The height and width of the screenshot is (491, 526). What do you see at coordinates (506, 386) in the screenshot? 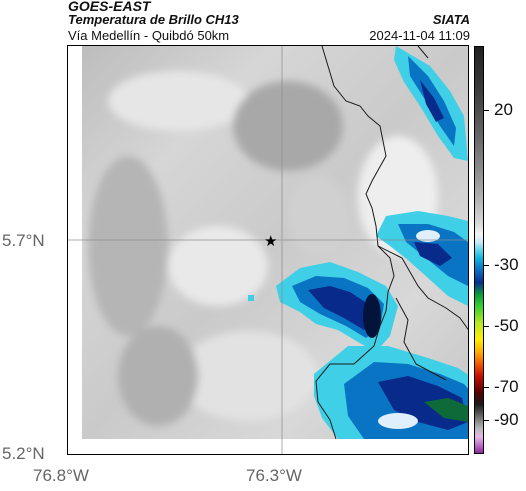
I see `colorbar-label-minus70: -70` at bounding box center [506, 386].